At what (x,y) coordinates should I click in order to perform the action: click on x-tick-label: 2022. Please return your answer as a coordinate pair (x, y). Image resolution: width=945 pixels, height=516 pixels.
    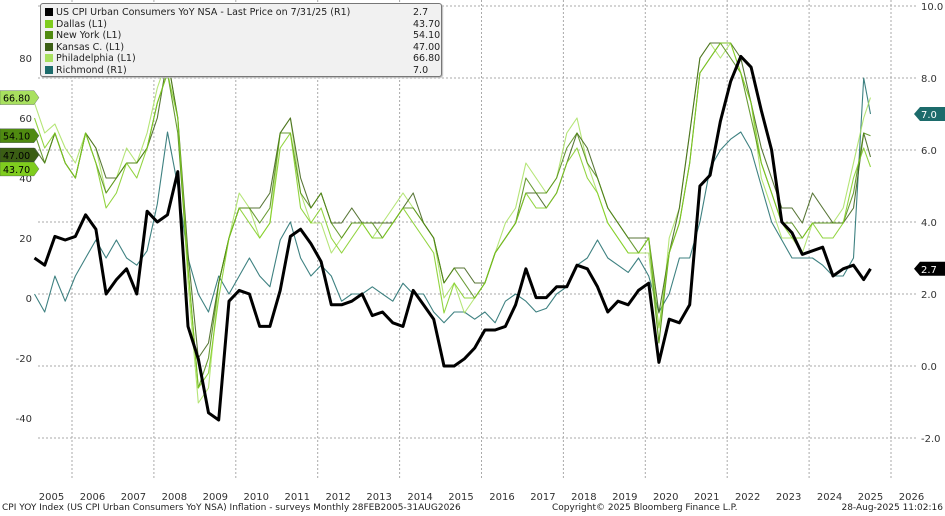
    Looking at the image, I should click on (747, 497).